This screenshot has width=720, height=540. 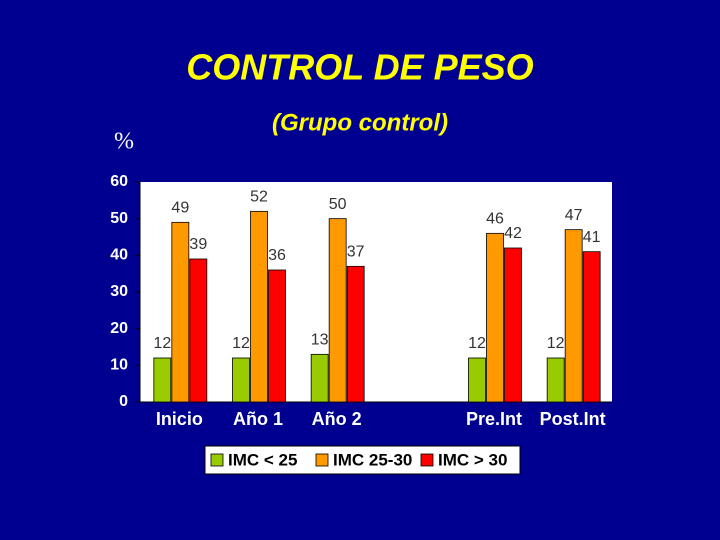 I want to click on data-label: 50, so click(x=338, y=204).